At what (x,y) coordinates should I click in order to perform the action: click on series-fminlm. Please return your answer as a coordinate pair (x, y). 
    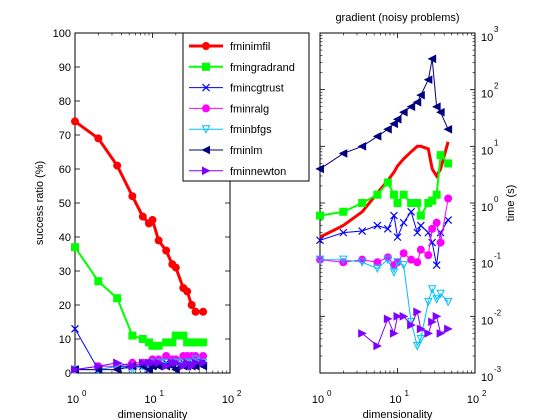
    Looking at the image, I should click on (384, 114).